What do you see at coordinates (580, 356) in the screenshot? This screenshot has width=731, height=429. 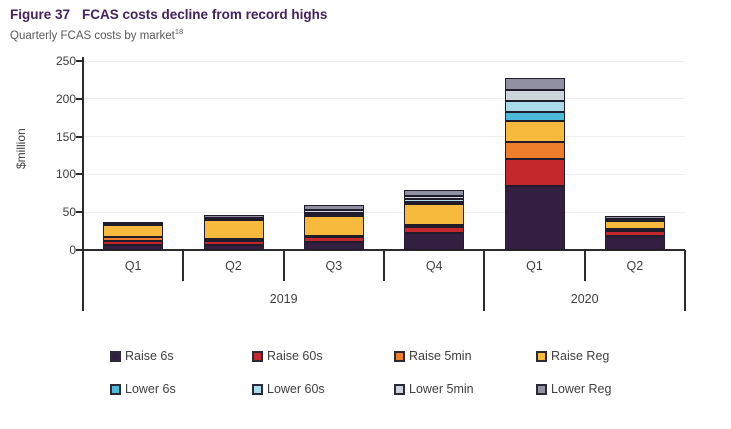 I see `legend-label: Raise Reg` at bounding box center [580, 356].